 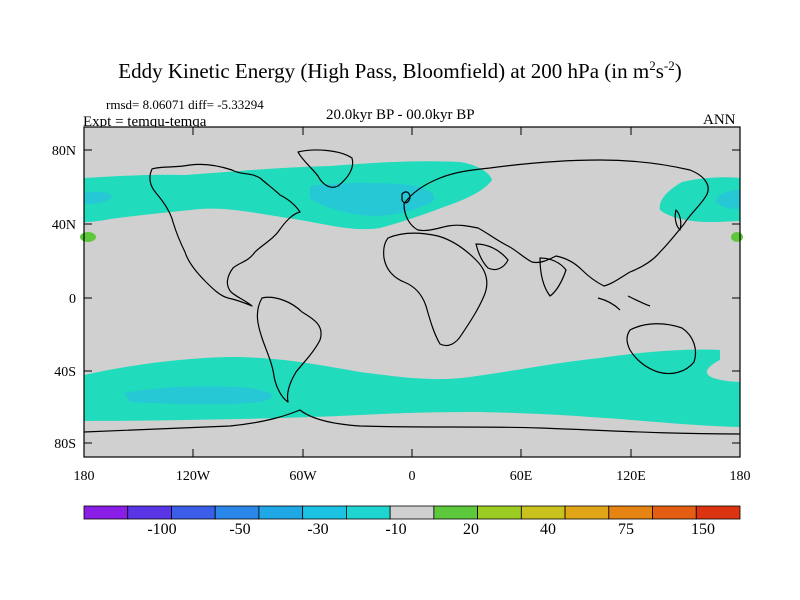 I want to click on positive-patch-east, so click(x=737, y=237).